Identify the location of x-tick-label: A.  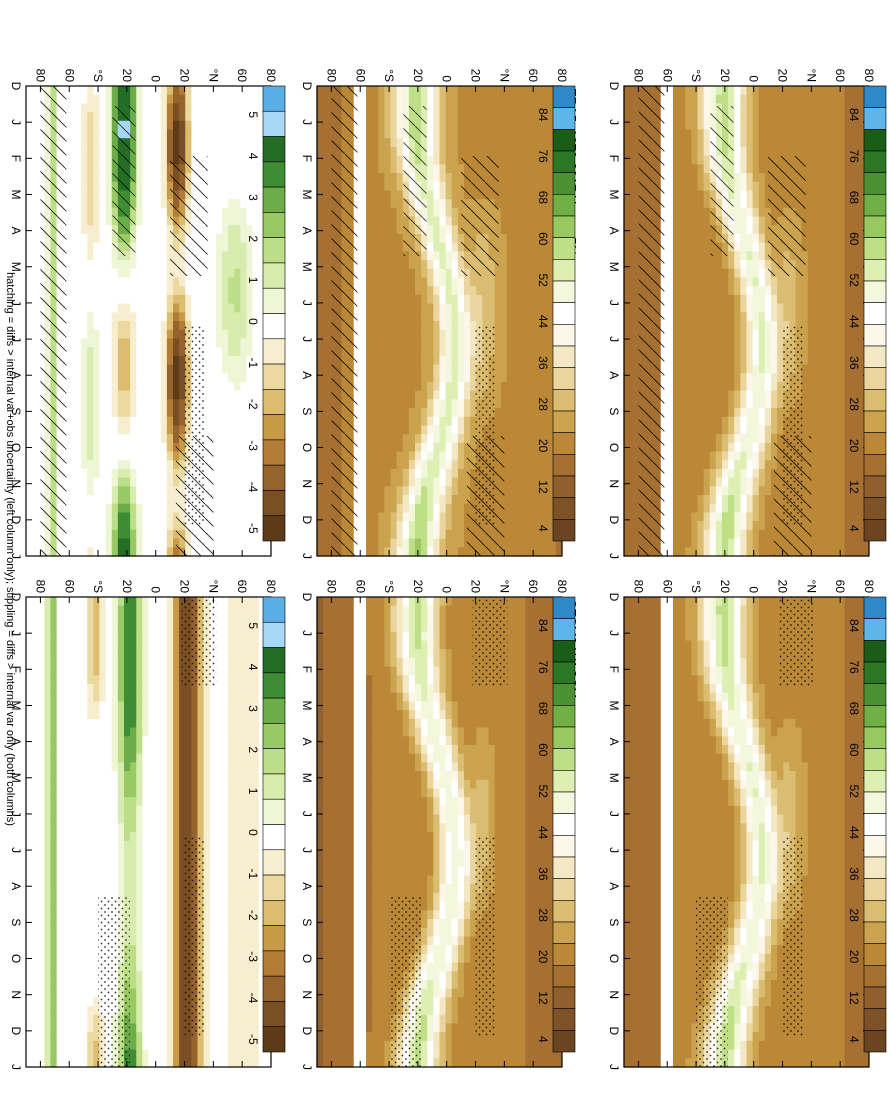
(614, 231).